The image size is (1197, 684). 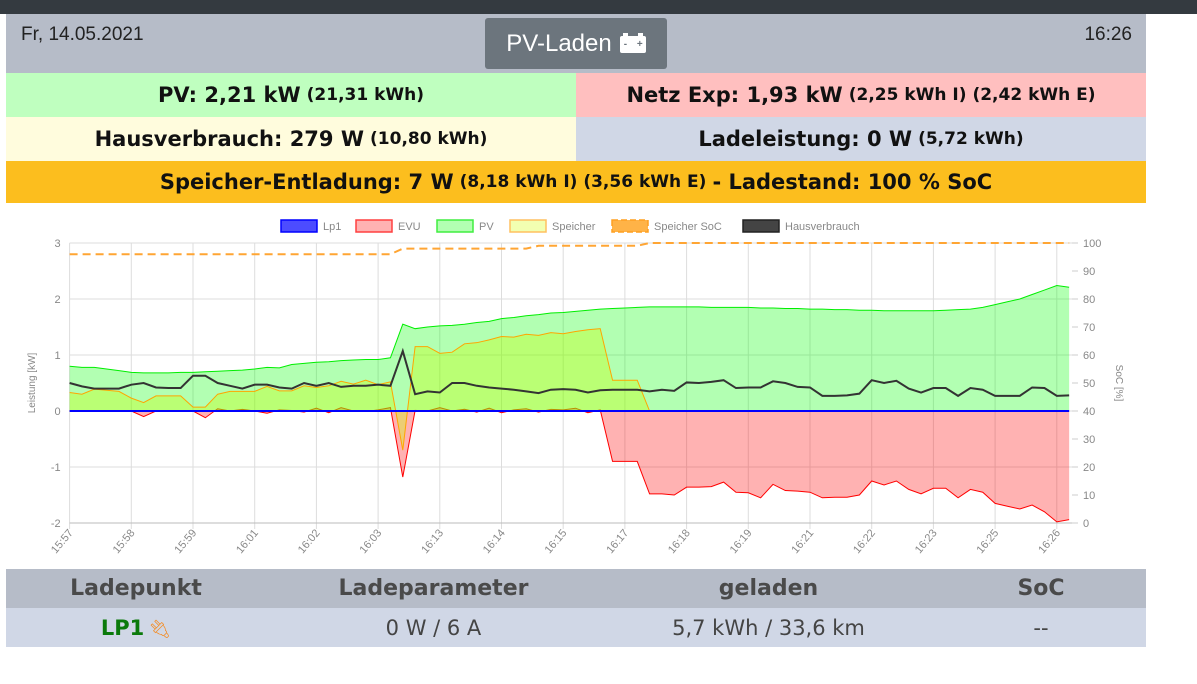 I want to click on y2-tick-label: 80, so click(x=1089, y=300).